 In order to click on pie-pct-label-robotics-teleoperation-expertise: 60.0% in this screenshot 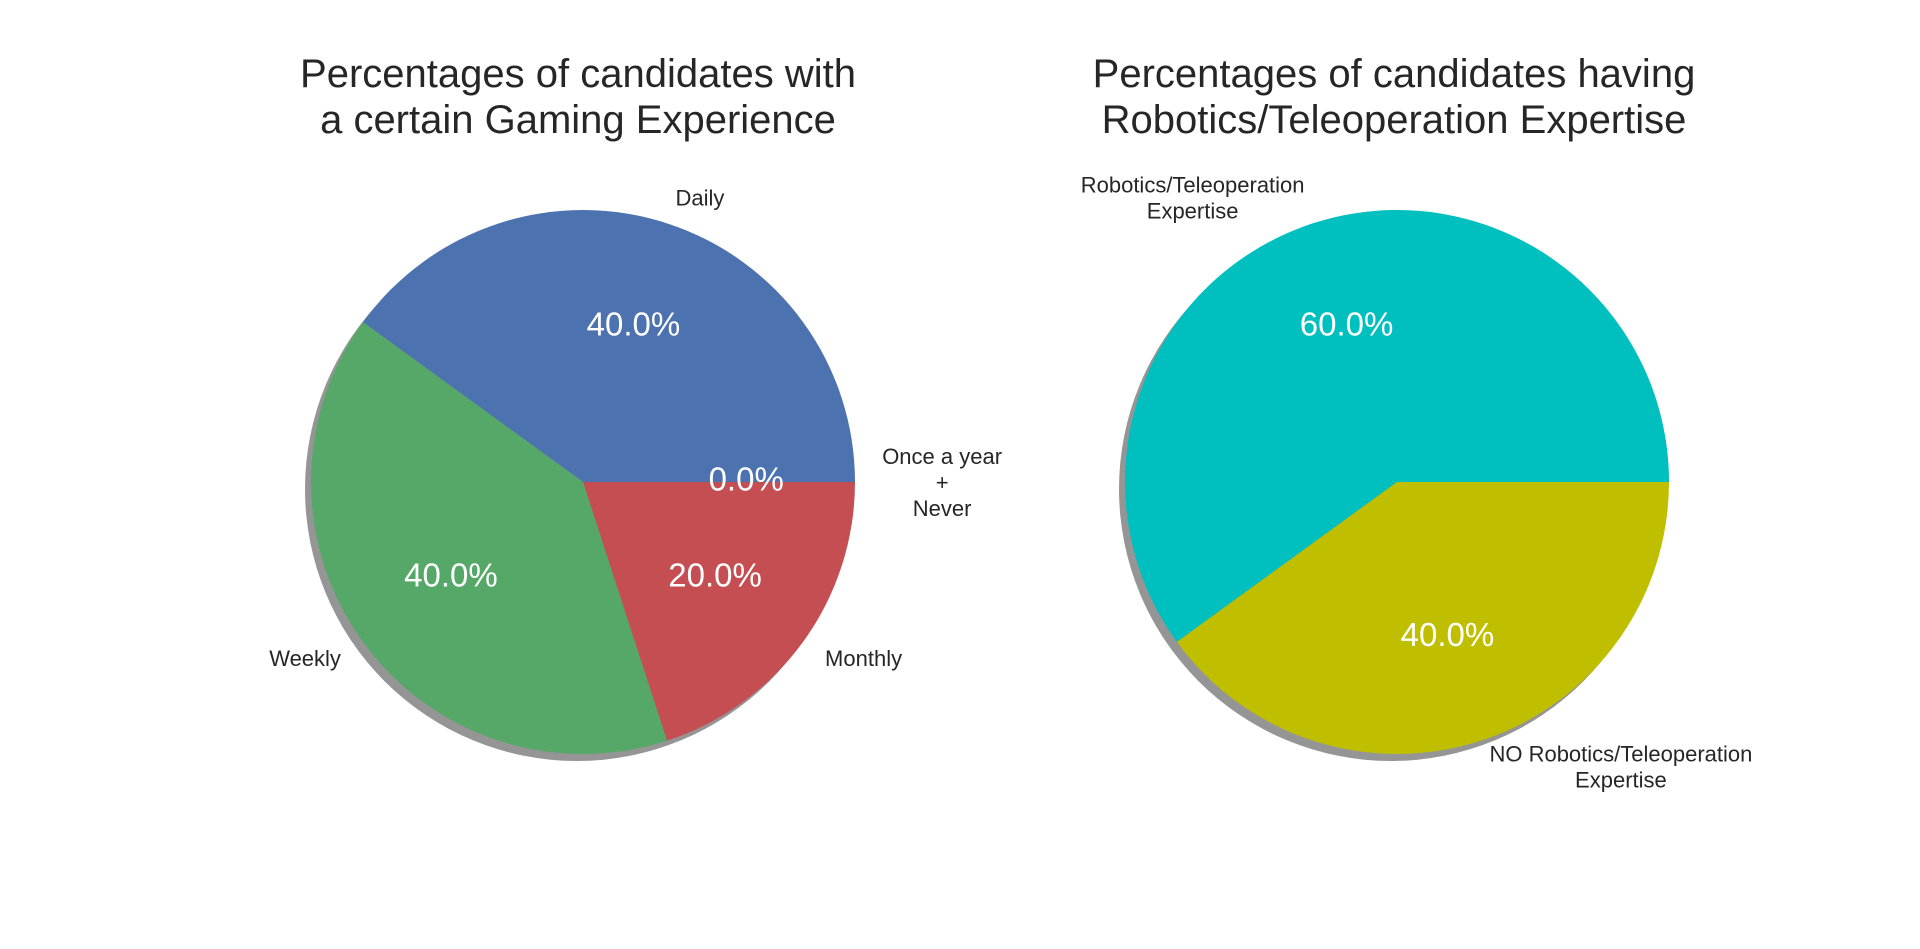, I will do `click(1347, 324)`.